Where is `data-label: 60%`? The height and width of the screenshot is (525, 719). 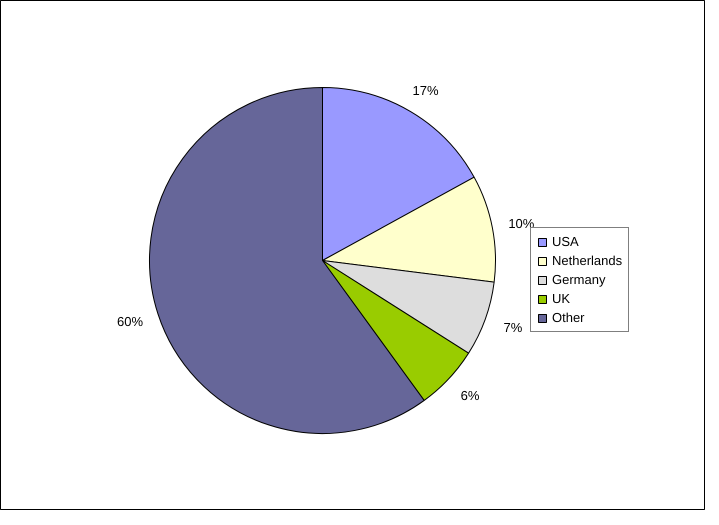
data-label: 60% is located at coordinates (130, 321).